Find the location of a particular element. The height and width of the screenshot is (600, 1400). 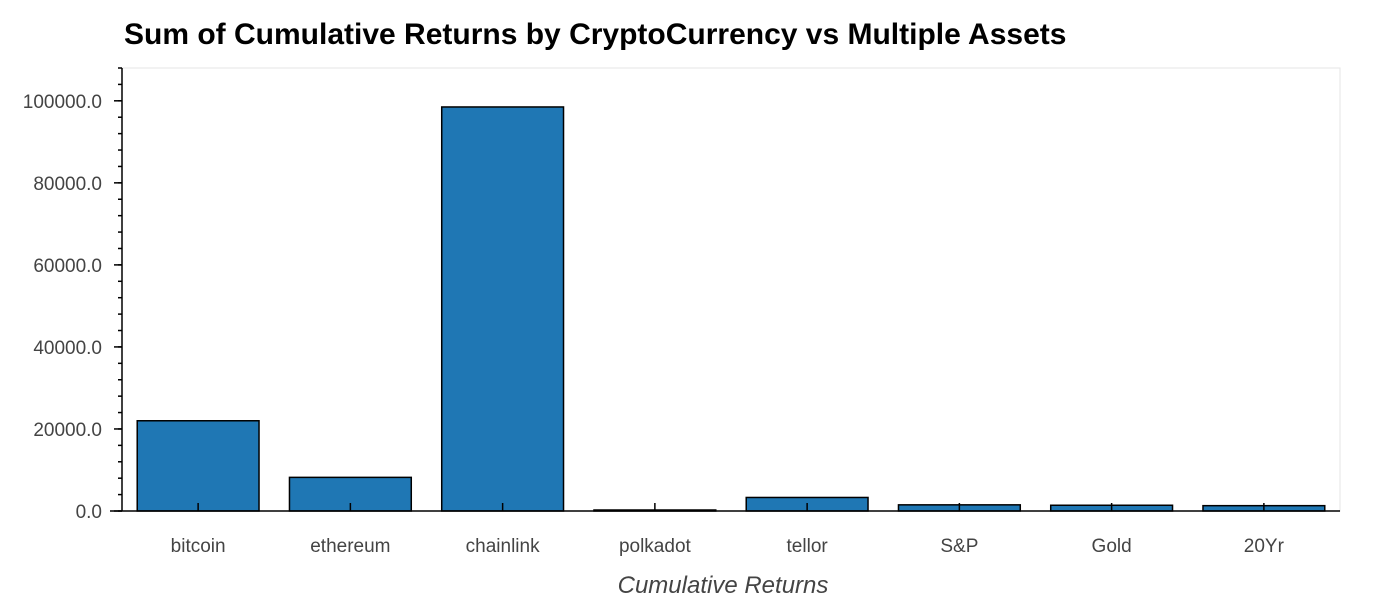

x-tick-label: Gold is located at coordinates (1112, 546).